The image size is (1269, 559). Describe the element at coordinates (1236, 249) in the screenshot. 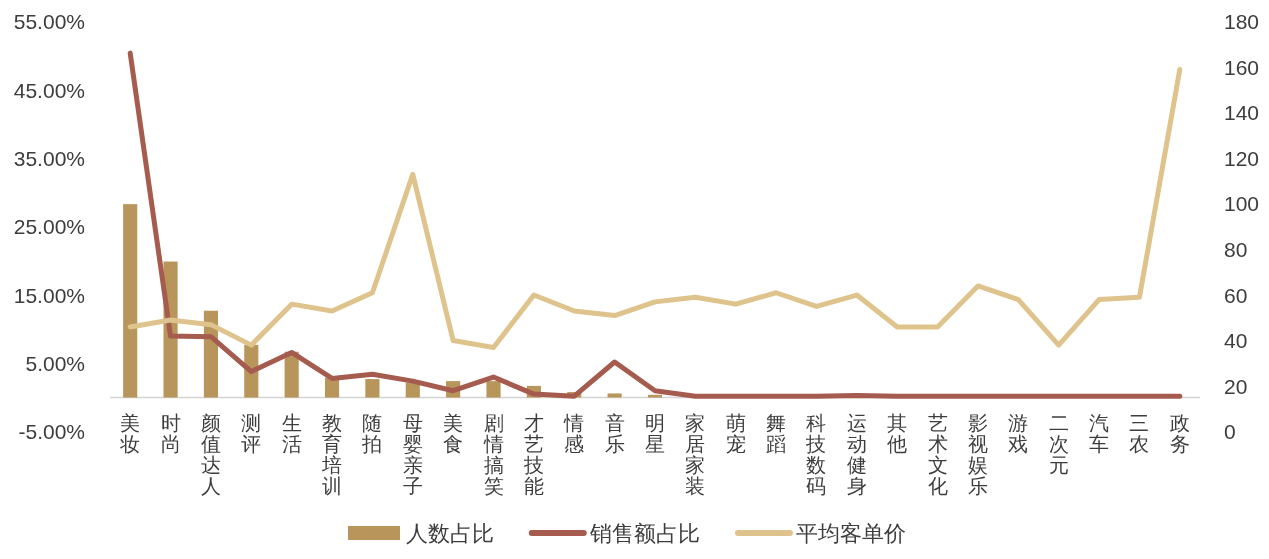

I see `y2-tick-label: 80` at that location.